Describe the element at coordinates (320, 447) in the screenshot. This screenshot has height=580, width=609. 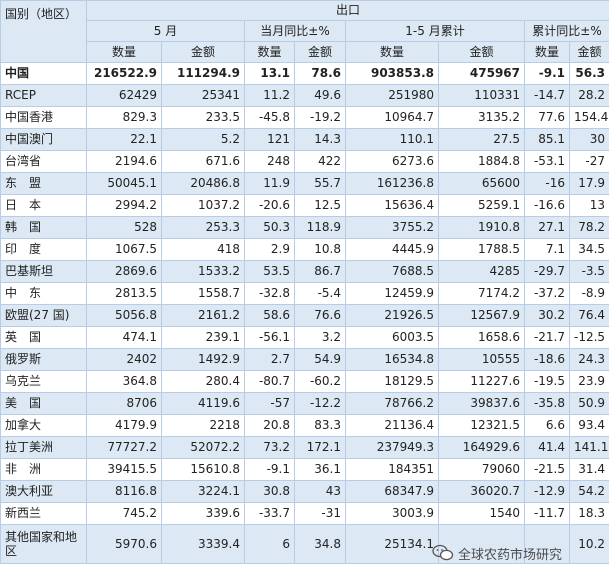
I see `value-cell: 172.1` at that location.